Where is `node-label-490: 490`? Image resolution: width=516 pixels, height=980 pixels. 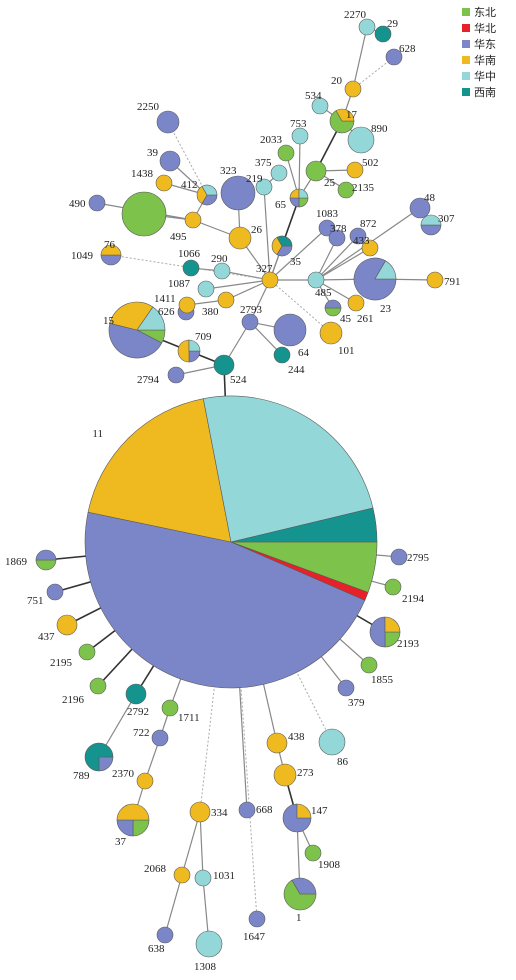
node-label-490: 490 is located at coordinates (77, 204).